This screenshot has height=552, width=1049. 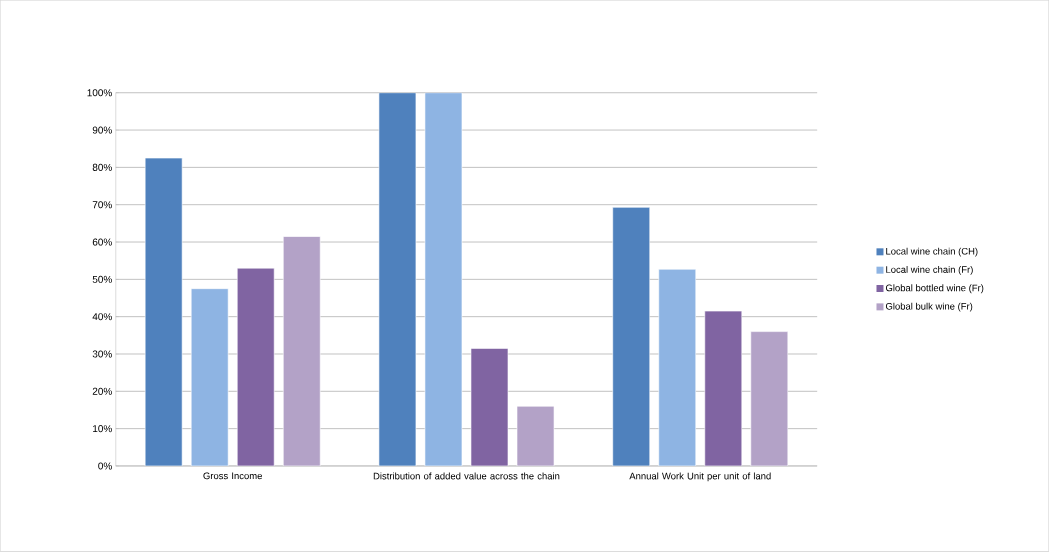 I want to click on y-tick-label: 20%, so click(x=102, y=391).